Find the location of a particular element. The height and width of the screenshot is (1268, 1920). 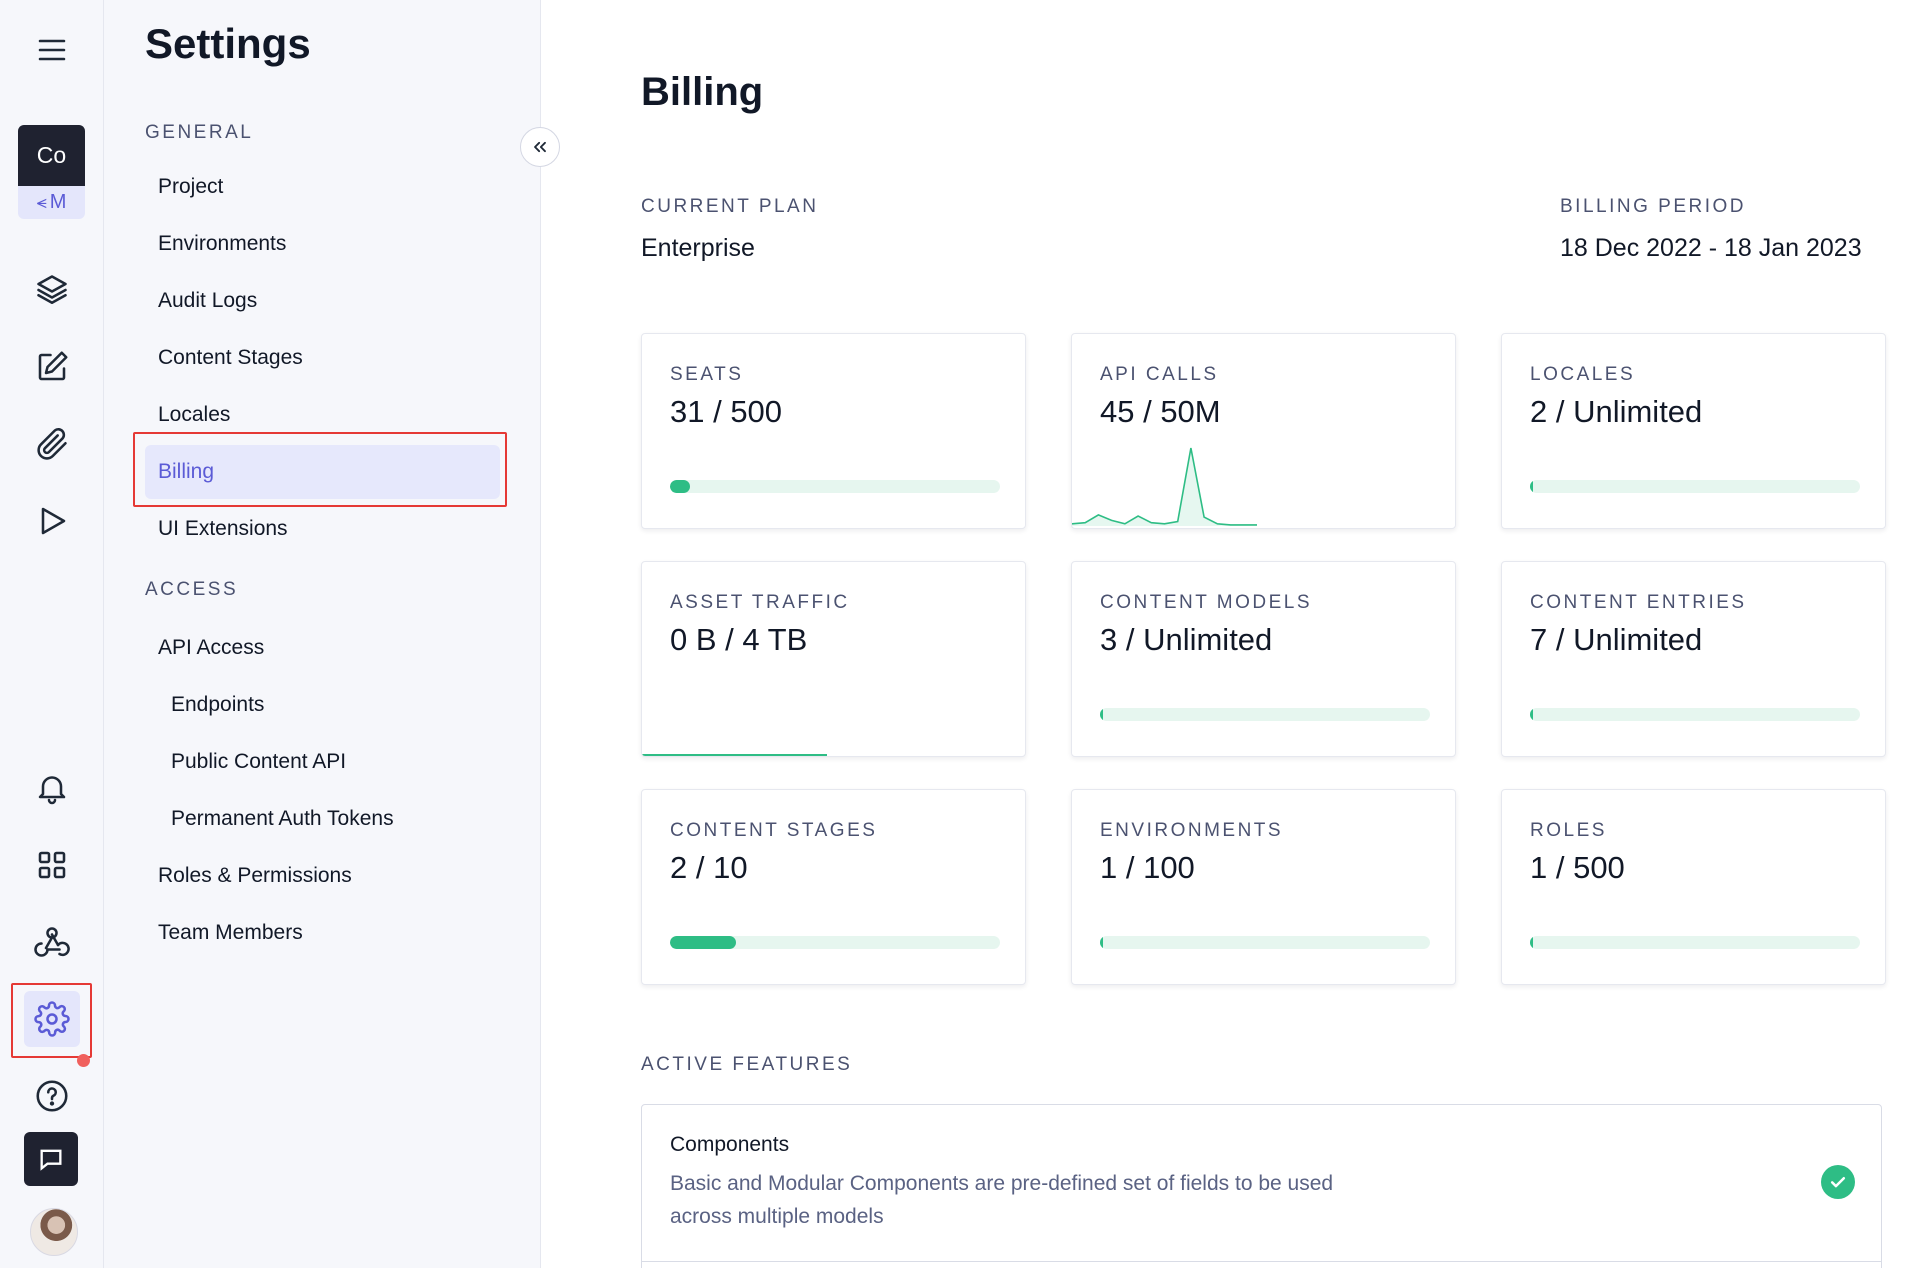

usage-card-locales: LOCALES 2 / Unlimited is located at coordinates (1693, 431).